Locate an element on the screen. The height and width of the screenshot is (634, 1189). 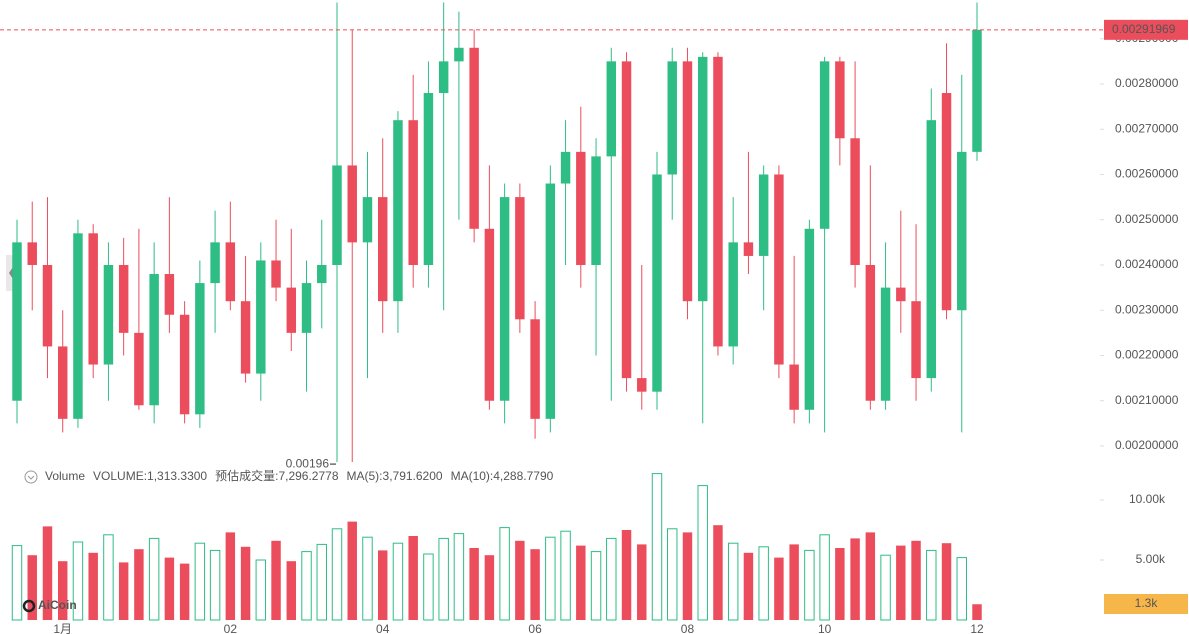
y-tick-label: 0.00230000 is located at coordinates (1147, 309).